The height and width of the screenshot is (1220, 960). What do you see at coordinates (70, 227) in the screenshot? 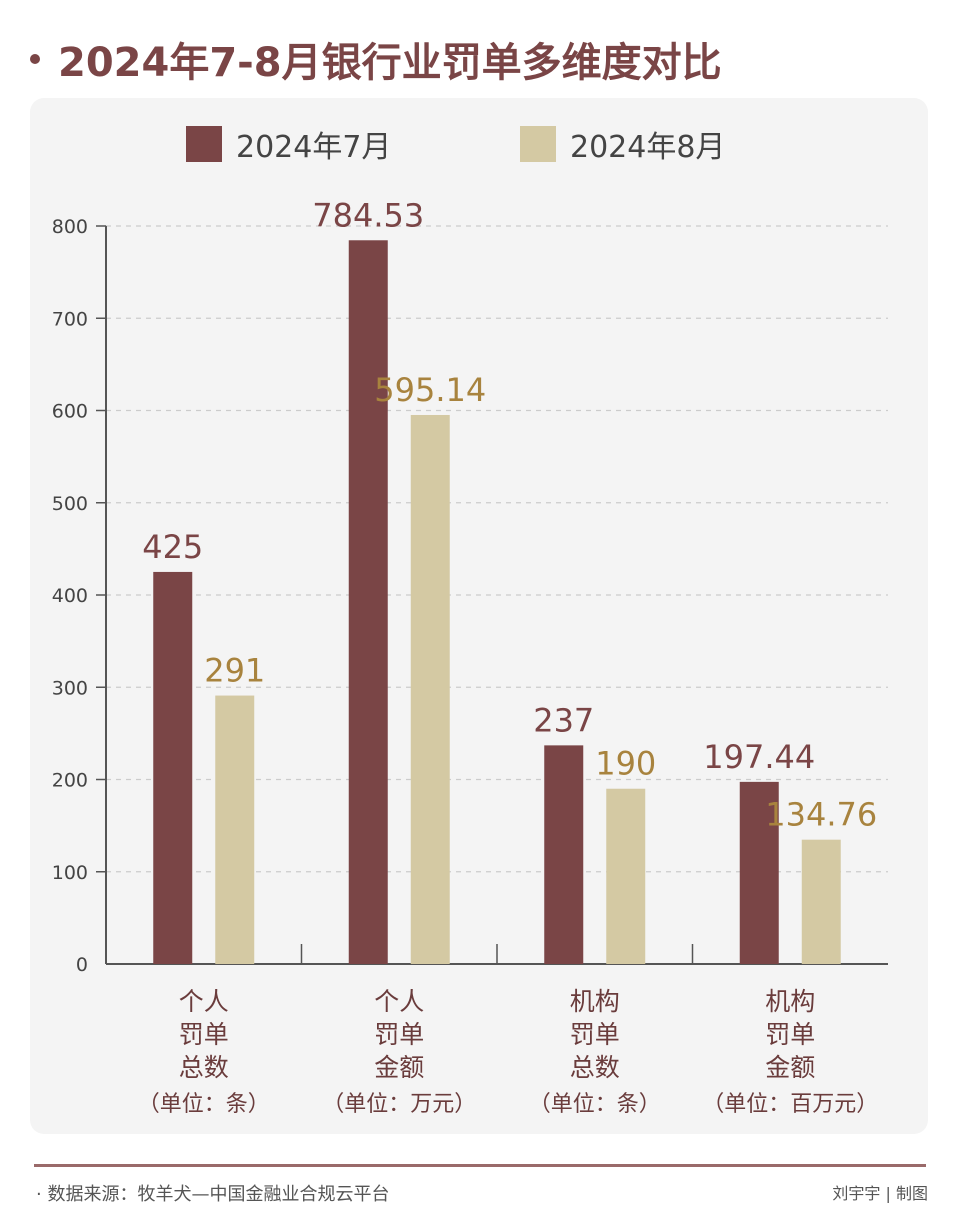
I see `y-tick-label: 800` at bounding box center [70, 227].